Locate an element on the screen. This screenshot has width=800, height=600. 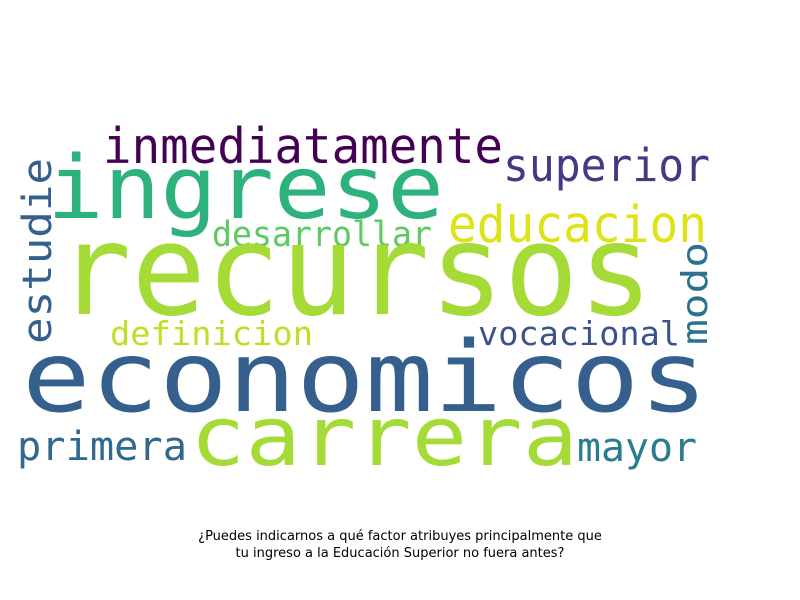
word-mayor: mayor is located at coordinates (637, 448).